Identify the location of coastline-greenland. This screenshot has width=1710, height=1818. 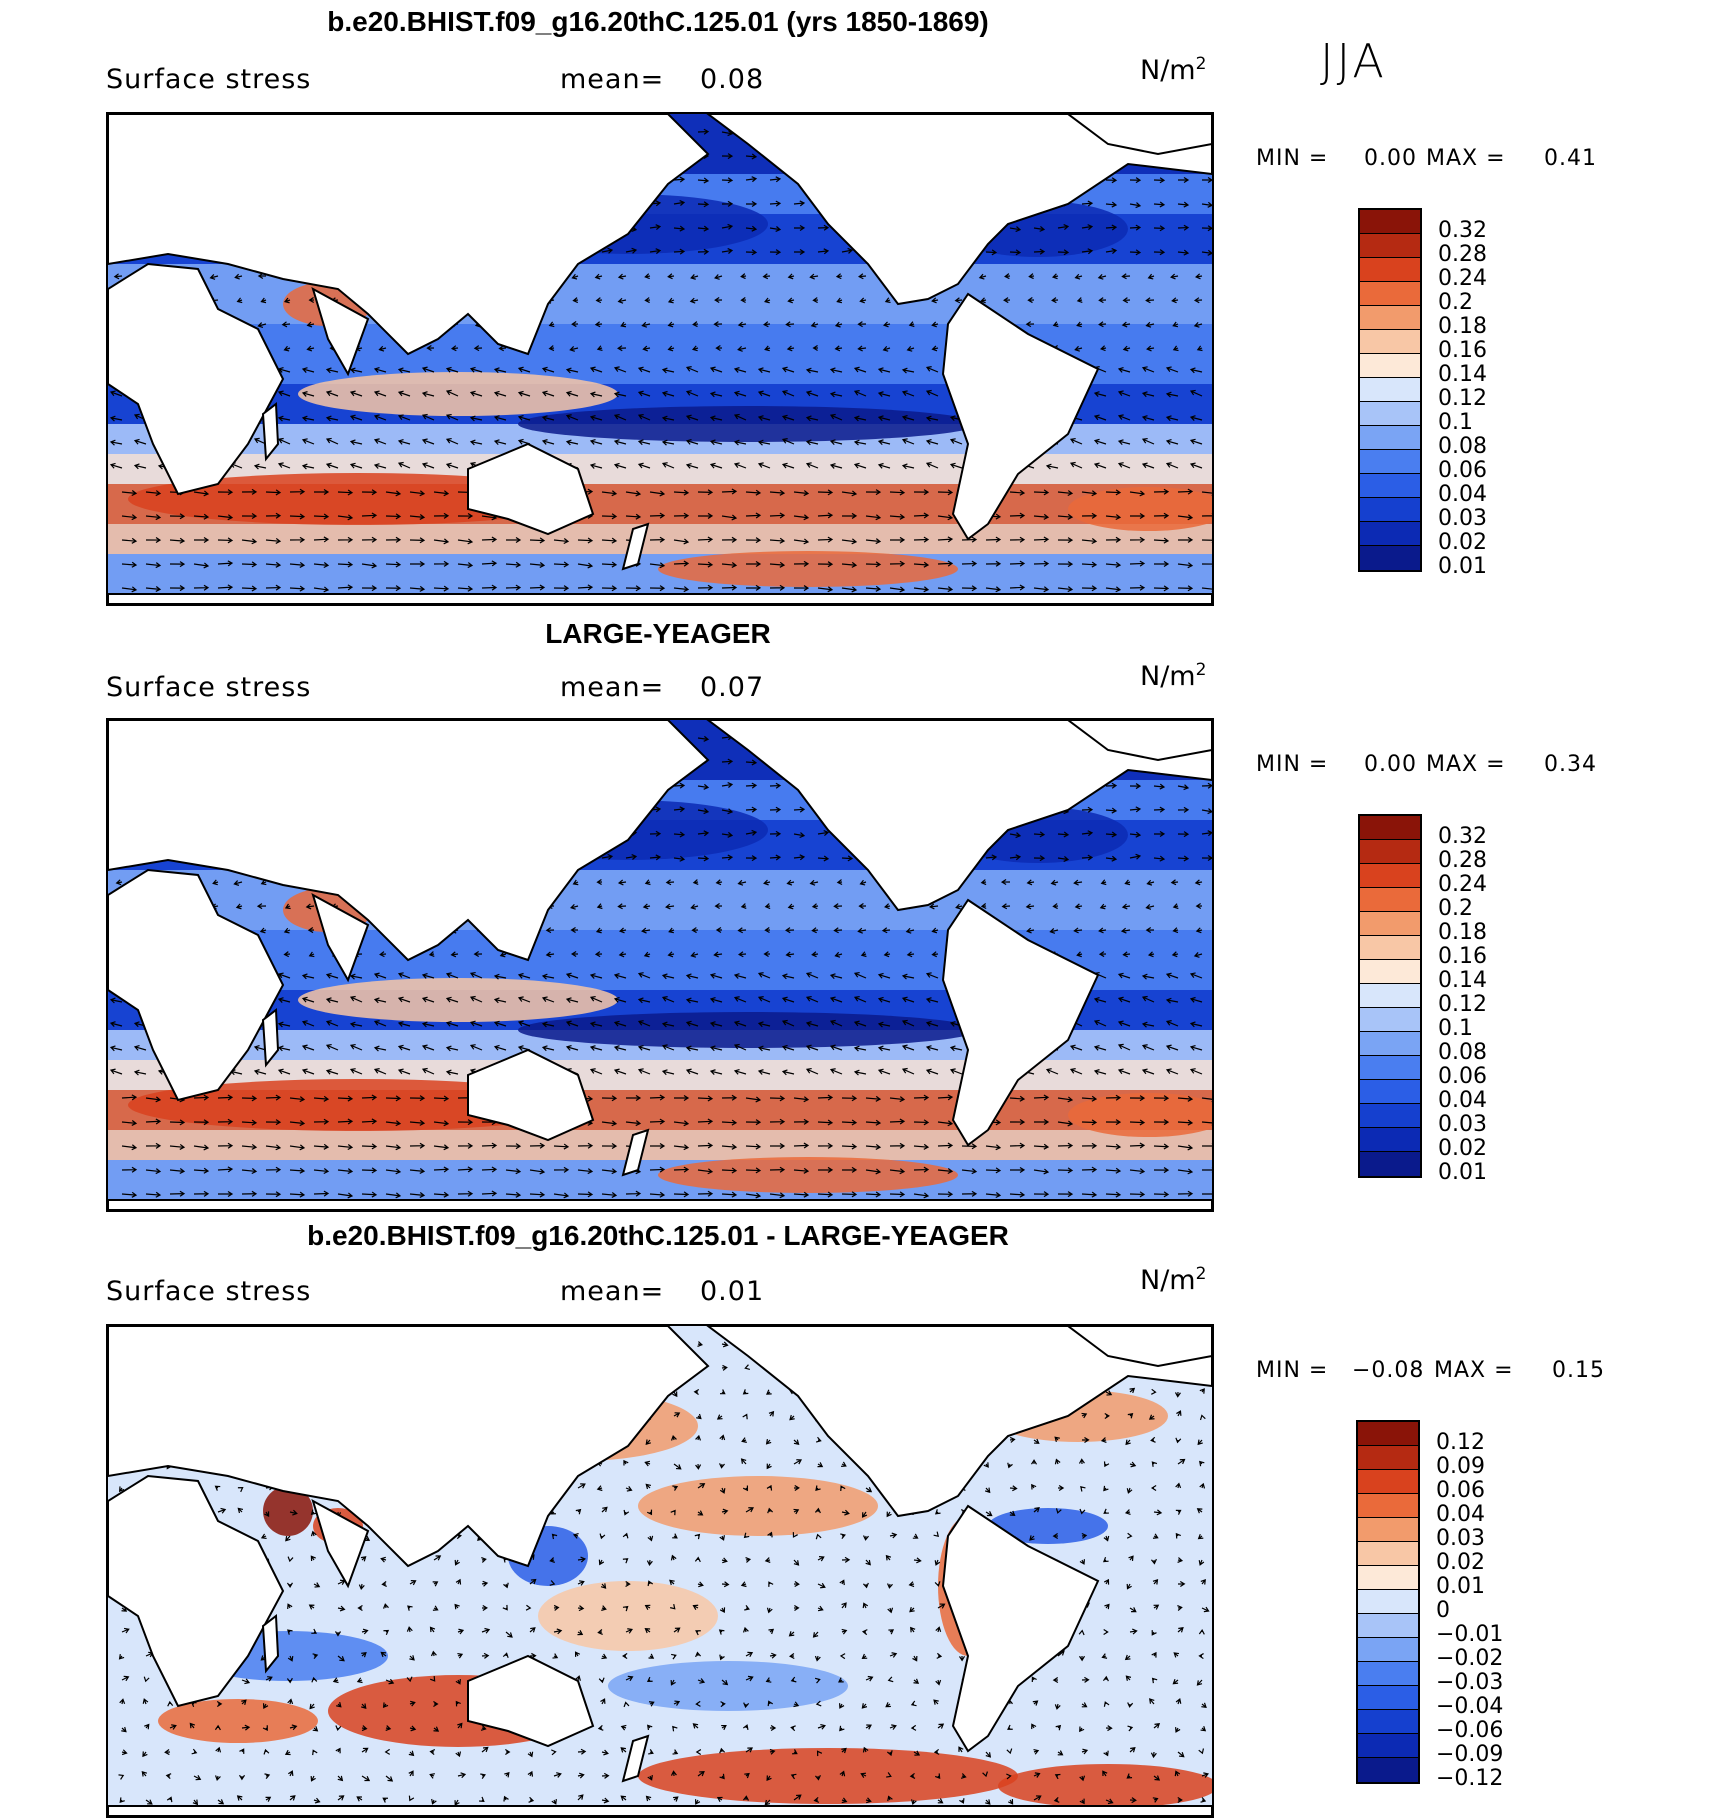
(1139, 741).